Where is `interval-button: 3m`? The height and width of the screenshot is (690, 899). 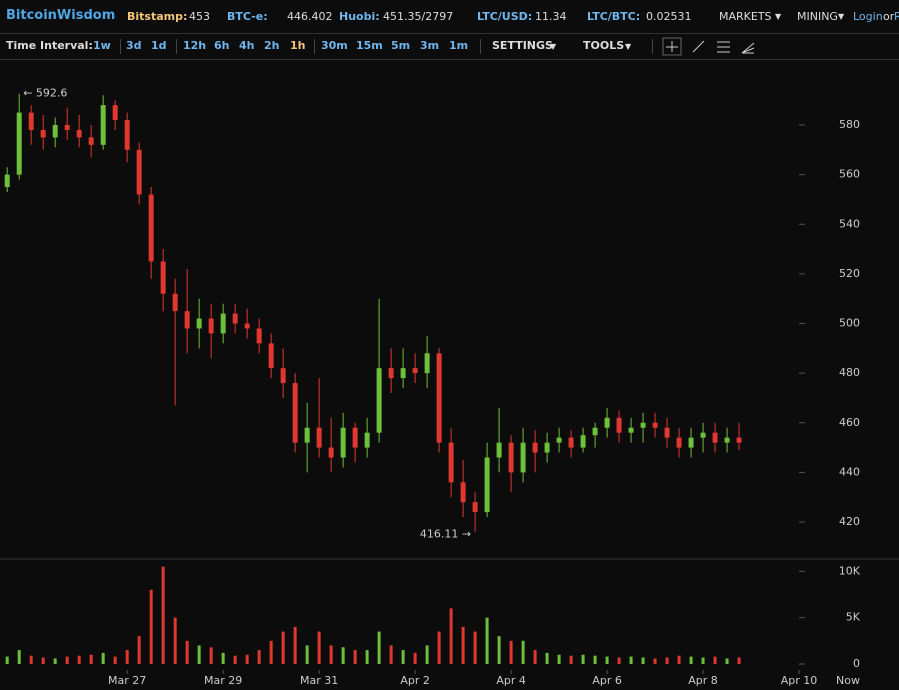 interval-button: 3m is located at coordinates (430, 45).